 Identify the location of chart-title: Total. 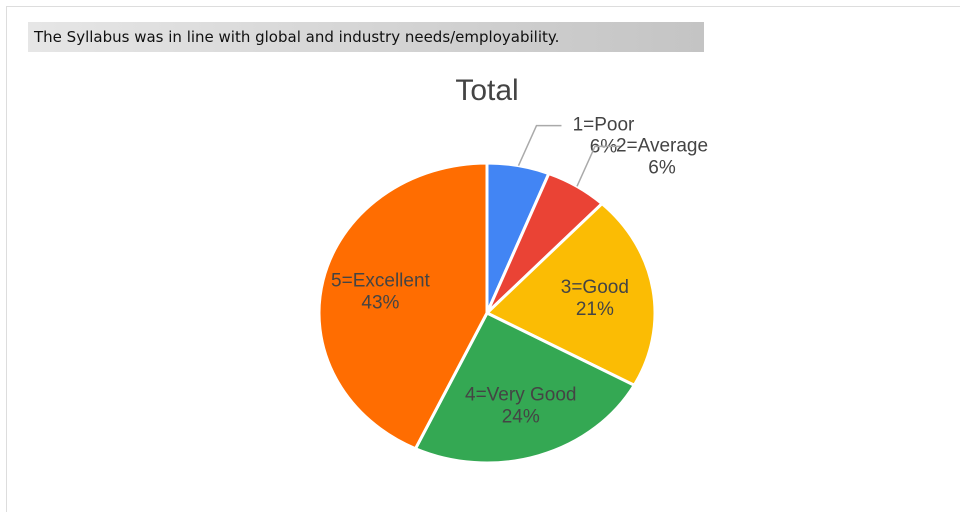
(486, 90).